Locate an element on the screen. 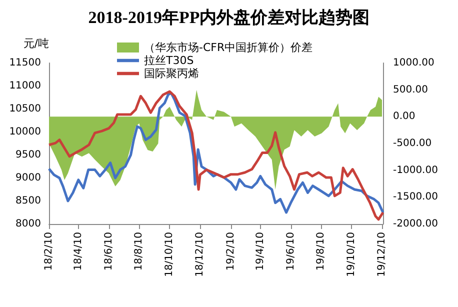  x-tick-label: 19/4/10 is located at coordinates (260, 251).